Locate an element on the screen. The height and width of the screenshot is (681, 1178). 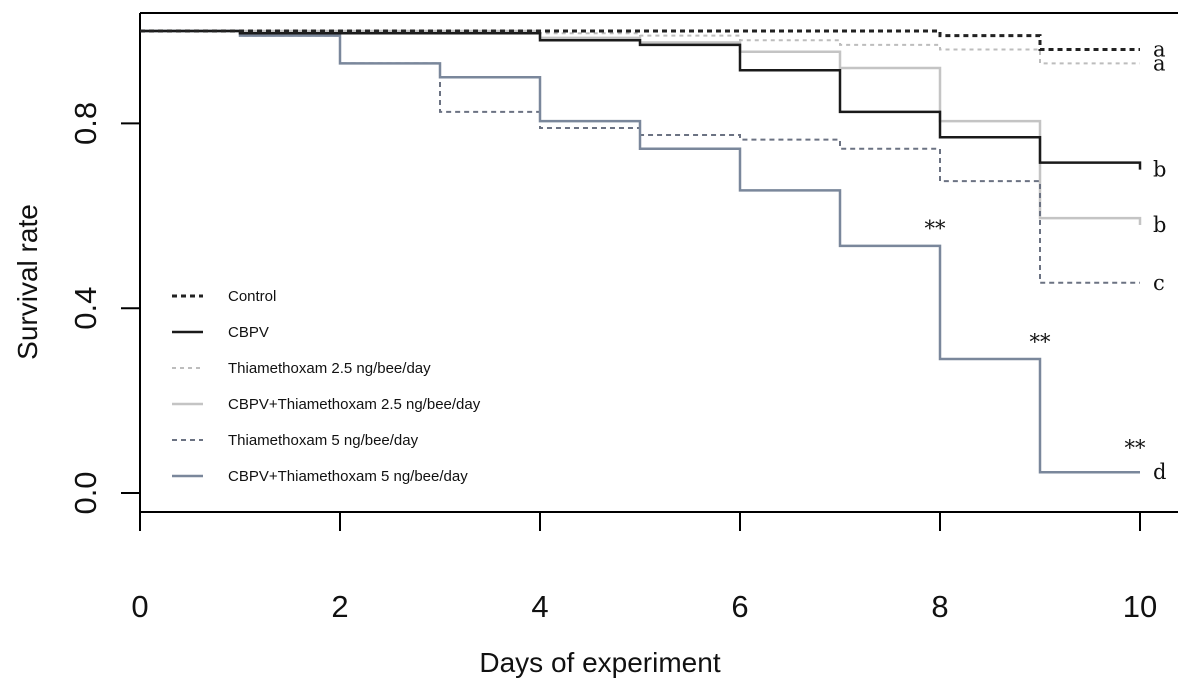
significance-annotations: ** ** ** is located at coordinates (1036, 338).